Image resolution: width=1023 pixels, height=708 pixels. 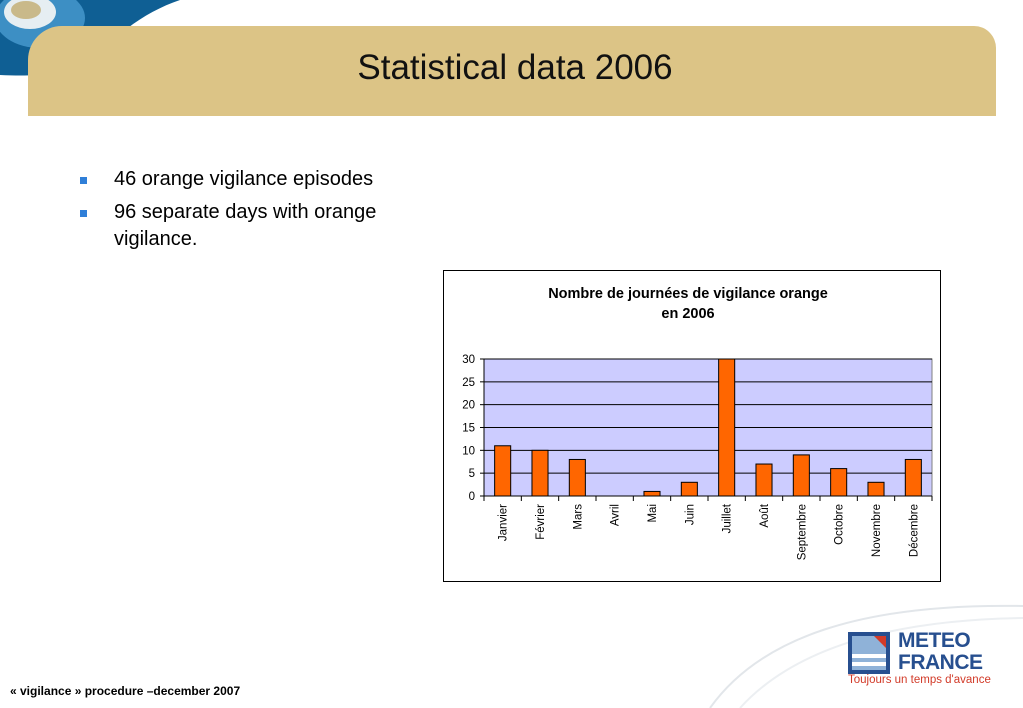 What do you see at coordinates (919, 680) in the screenshot?
I see `logo-tagline: Toujours un temps d'avance` at bounding box center [919, 680].